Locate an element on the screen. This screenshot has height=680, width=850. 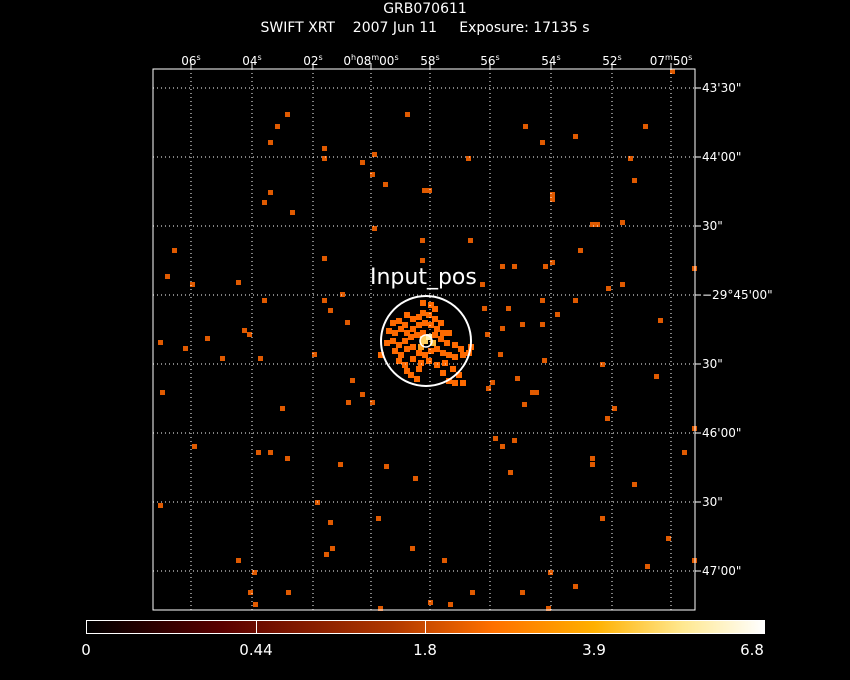
ra-tick-label: 56s is located at coordinates (490, 60).